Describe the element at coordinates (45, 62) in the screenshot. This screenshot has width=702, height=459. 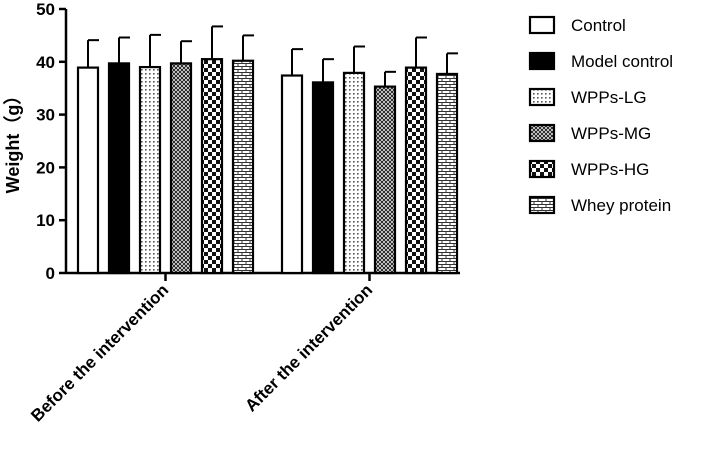
I see `y-tick-label: 40` at that location.